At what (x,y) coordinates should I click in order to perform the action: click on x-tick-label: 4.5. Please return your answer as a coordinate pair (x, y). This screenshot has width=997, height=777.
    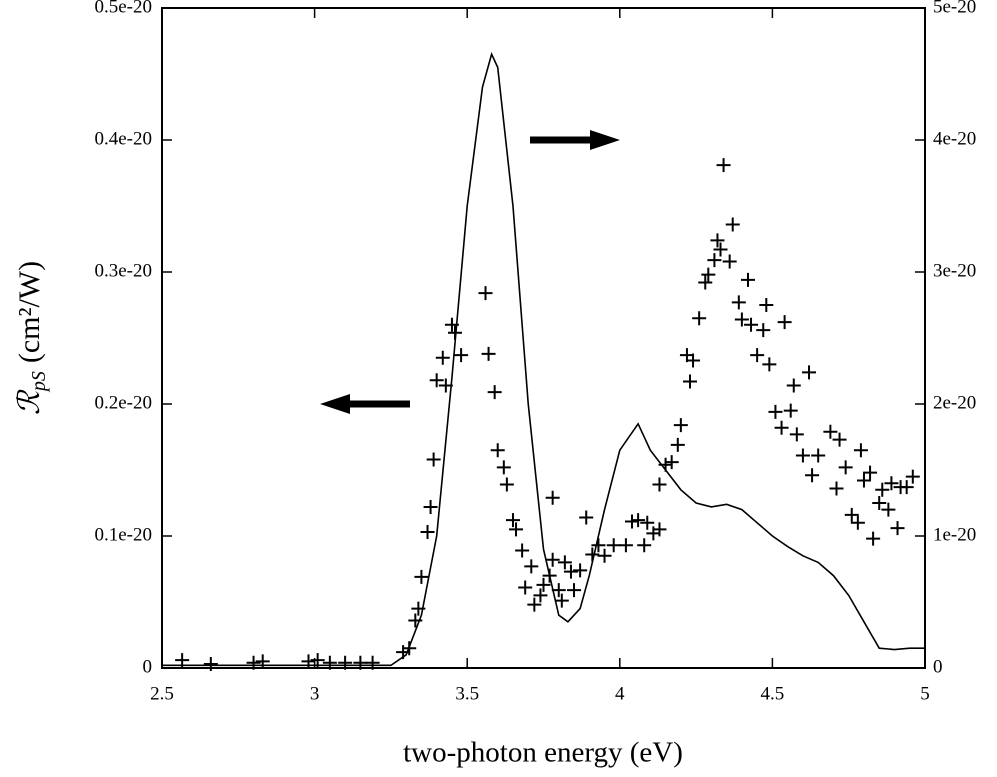
    Looking at the image, I should click on (773, 693).